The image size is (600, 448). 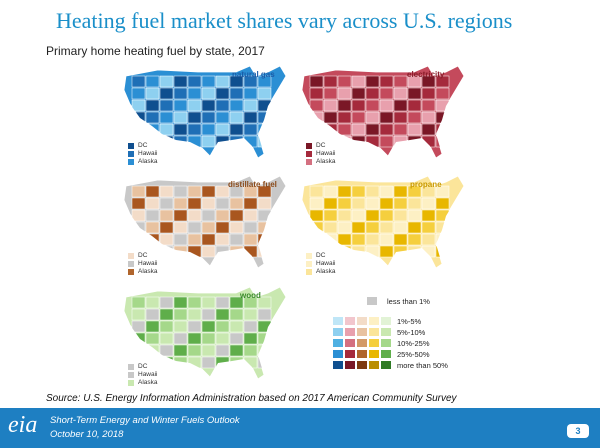 I want to click on fuel-label-distillate-fuel: distillate fuel, so click(x=252, y=184).